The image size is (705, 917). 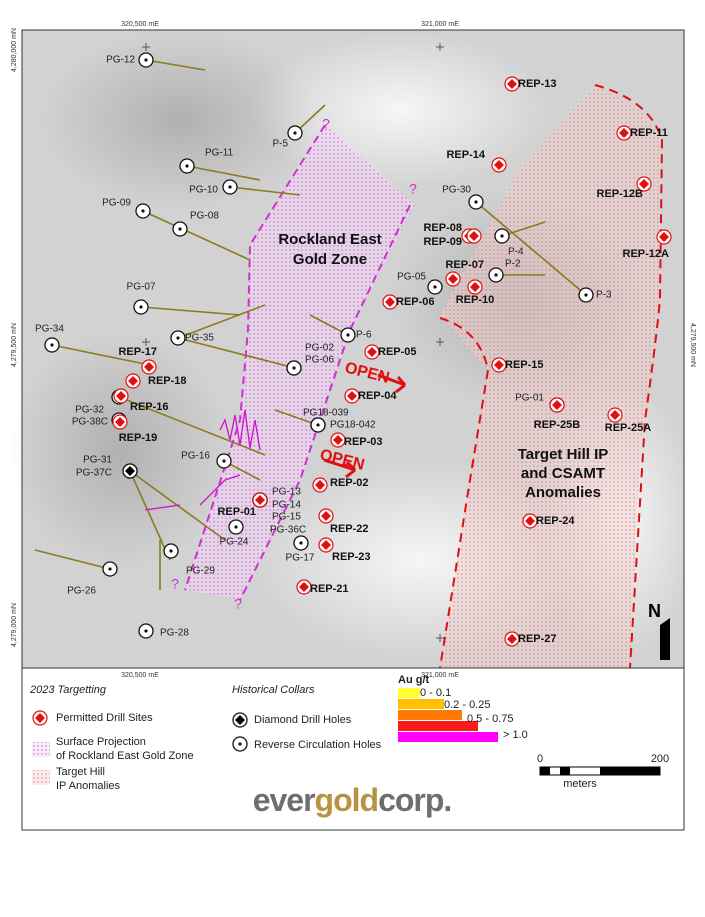 I want to click on collar-label: PG-30, so click(x=456, y=190).